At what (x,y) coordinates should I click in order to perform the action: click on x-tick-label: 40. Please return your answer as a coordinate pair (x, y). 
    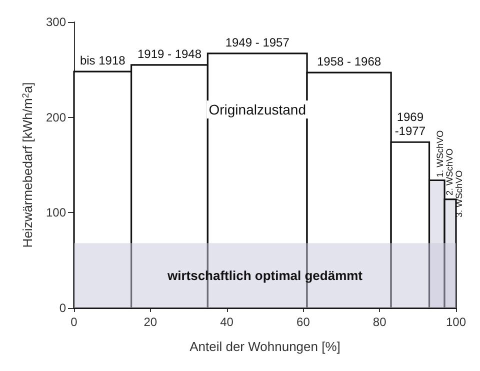
    Looking at the image, I should click on (227, 322).